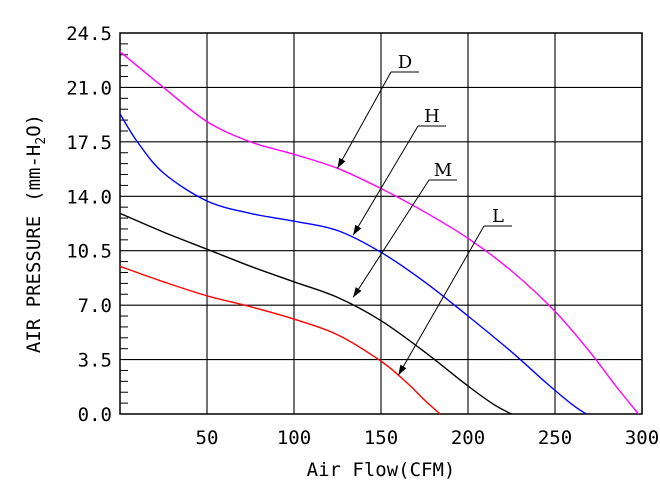  What do you see at coordinates (95, 361) in the screenshot?
I see `y-tick-label: 3.5` at bounding box center [95, 361].